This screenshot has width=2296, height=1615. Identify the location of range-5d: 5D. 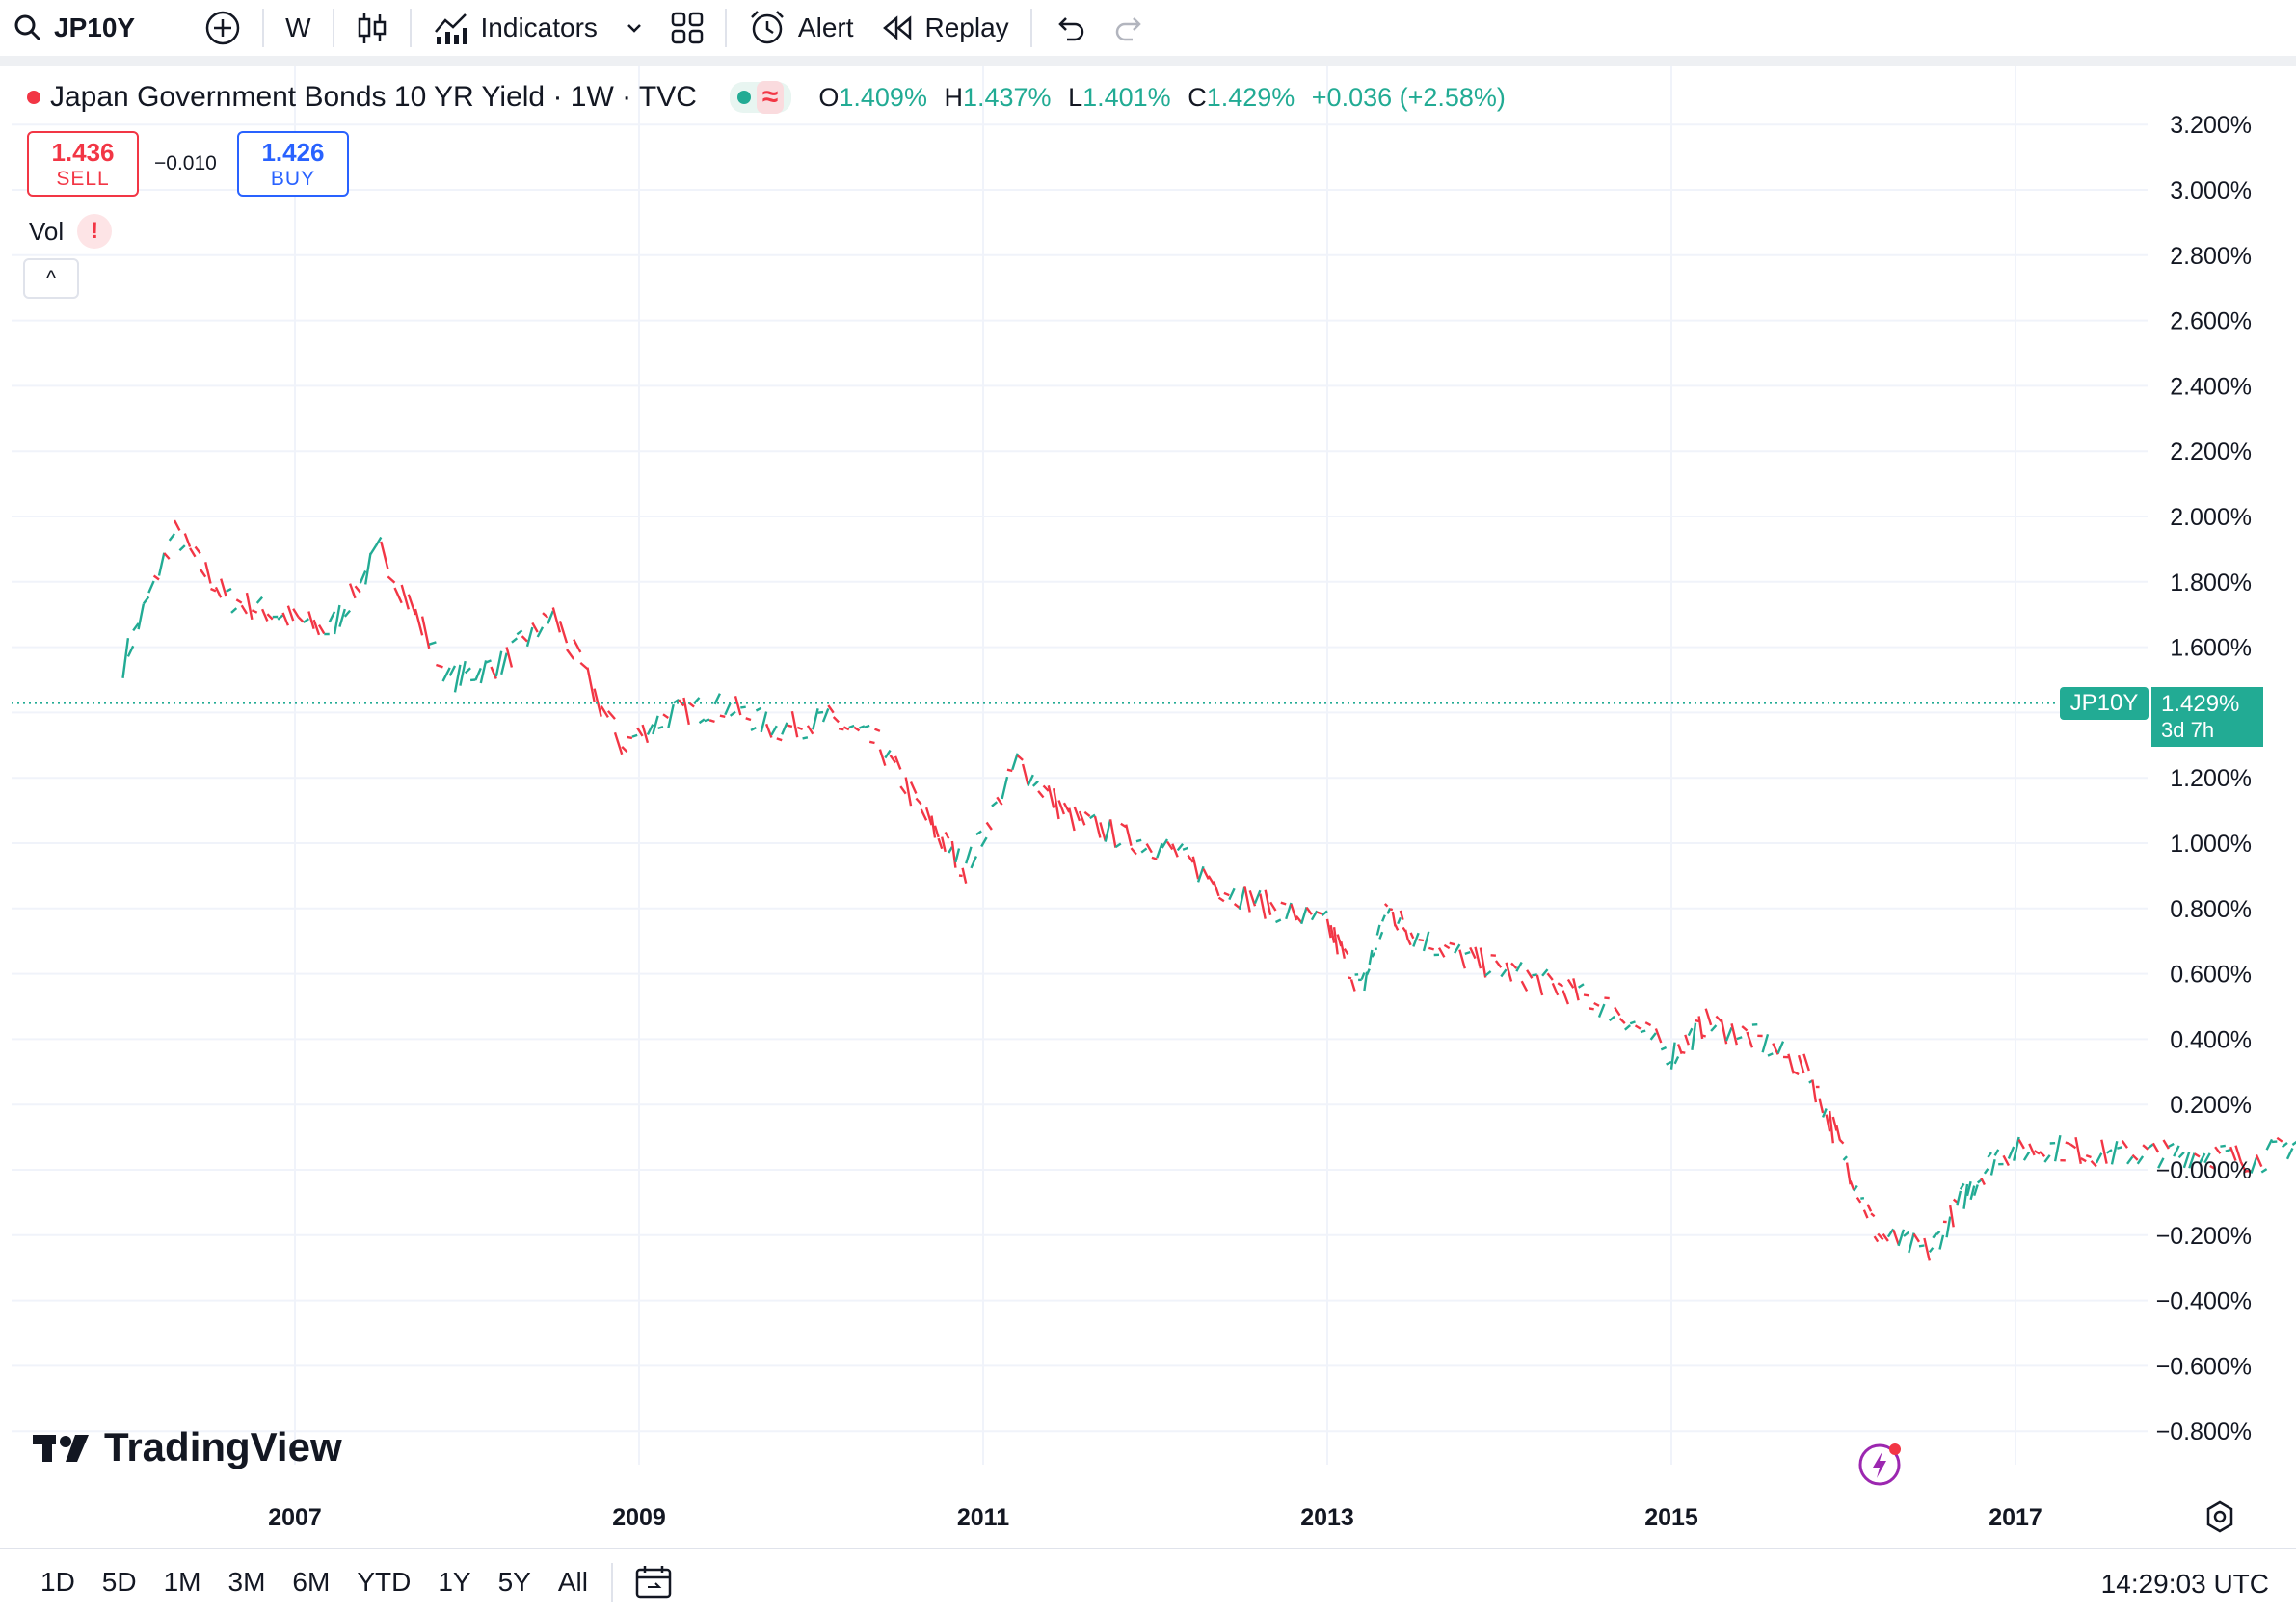
(119, 1582).